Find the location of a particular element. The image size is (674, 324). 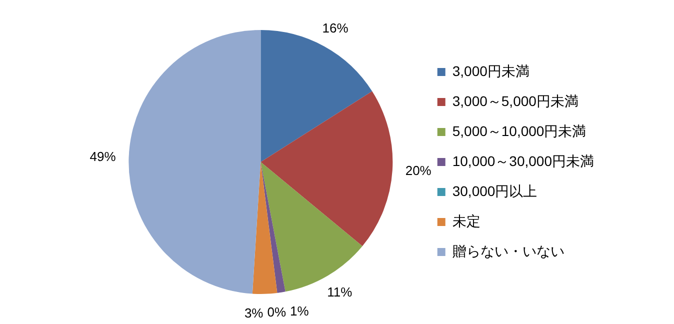

legend-label: 3,000～5,000円未満 is located at coordinates (515, 100).